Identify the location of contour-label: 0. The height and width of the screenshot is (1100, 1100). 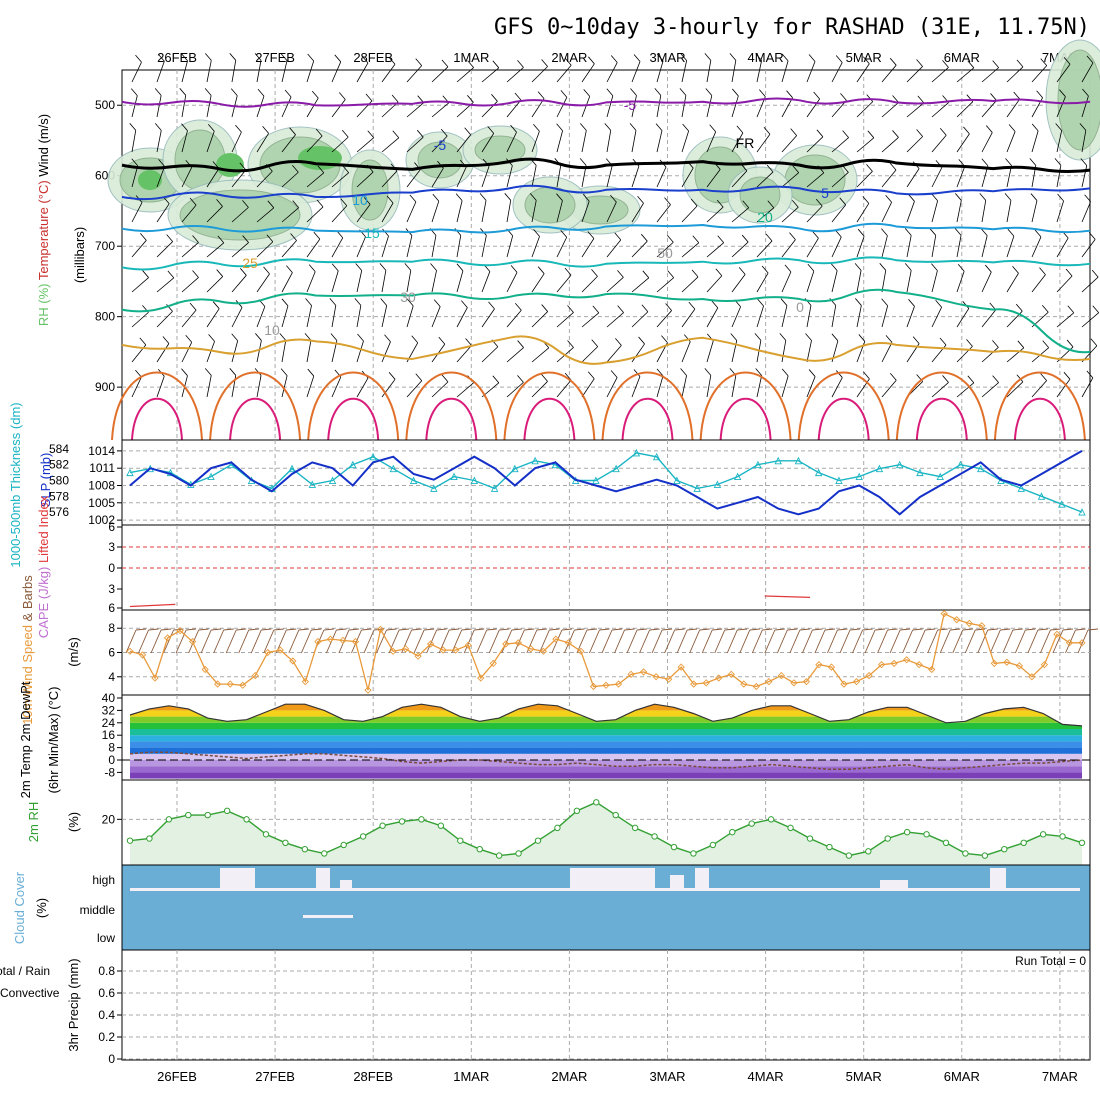
(800, 307).